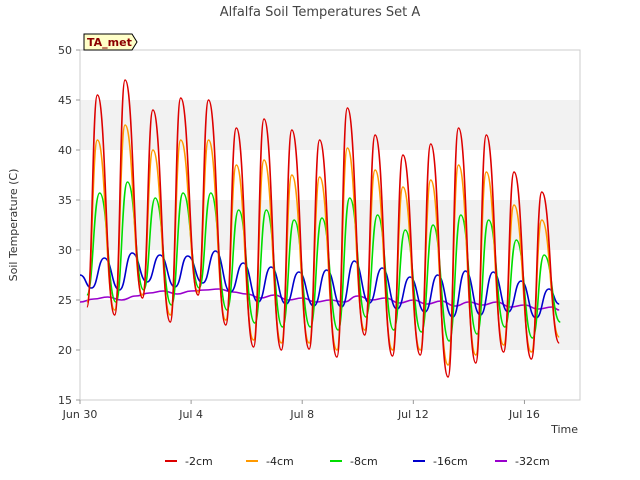  What do you see at coordinates (413, 414) in the screenshot?
I see `x-tick-label: Jul 12` at bounding box center [413, 414].